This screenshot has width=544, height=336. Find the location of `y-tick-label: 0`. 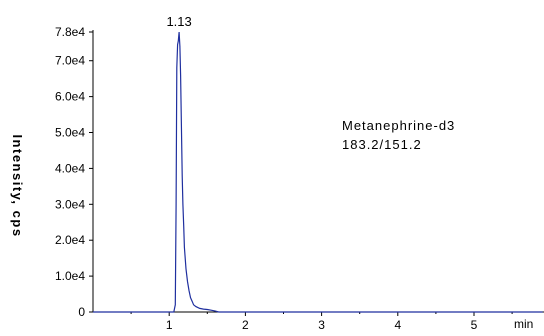

y-tick-label: 0 is located at coordinates (81, 312).